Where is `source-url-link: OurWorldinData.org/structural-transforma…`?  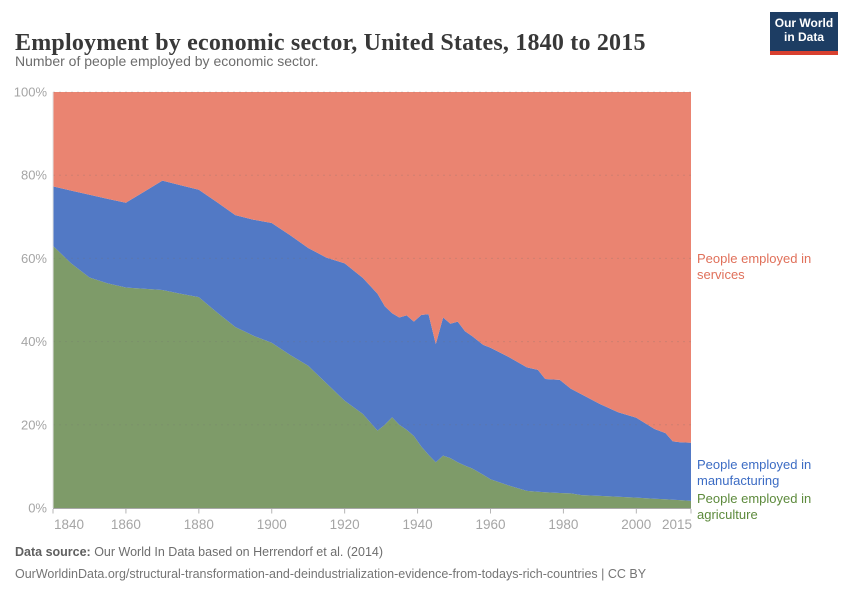
source-url-link: OurWorldinData.org/structural-transforma… is located at coordinates (331, 574).